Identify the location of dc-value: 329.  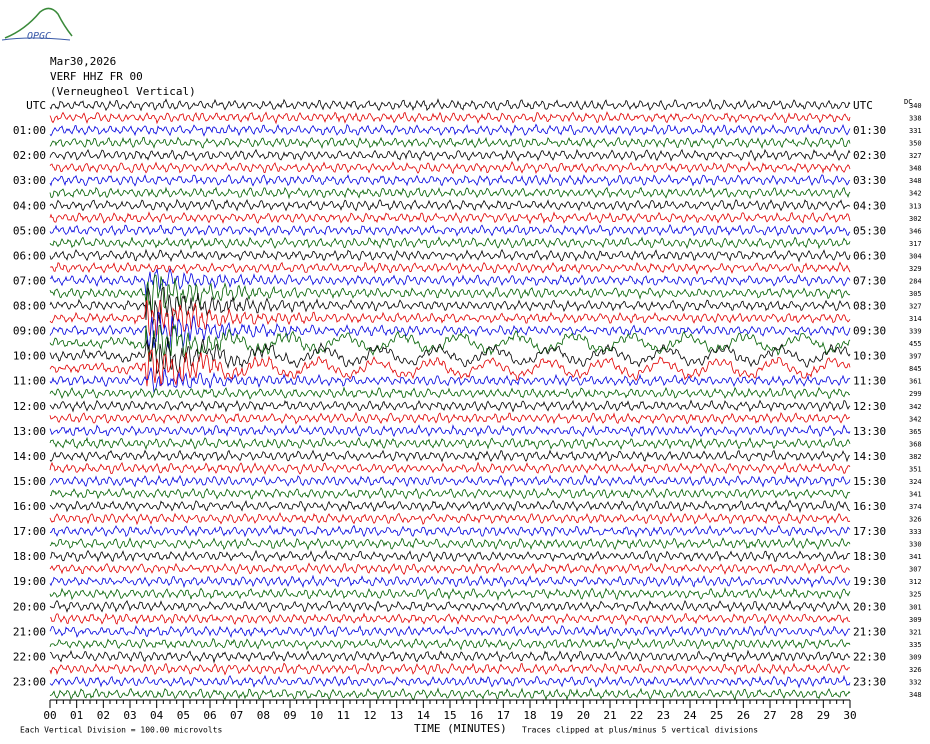
(915, 269).